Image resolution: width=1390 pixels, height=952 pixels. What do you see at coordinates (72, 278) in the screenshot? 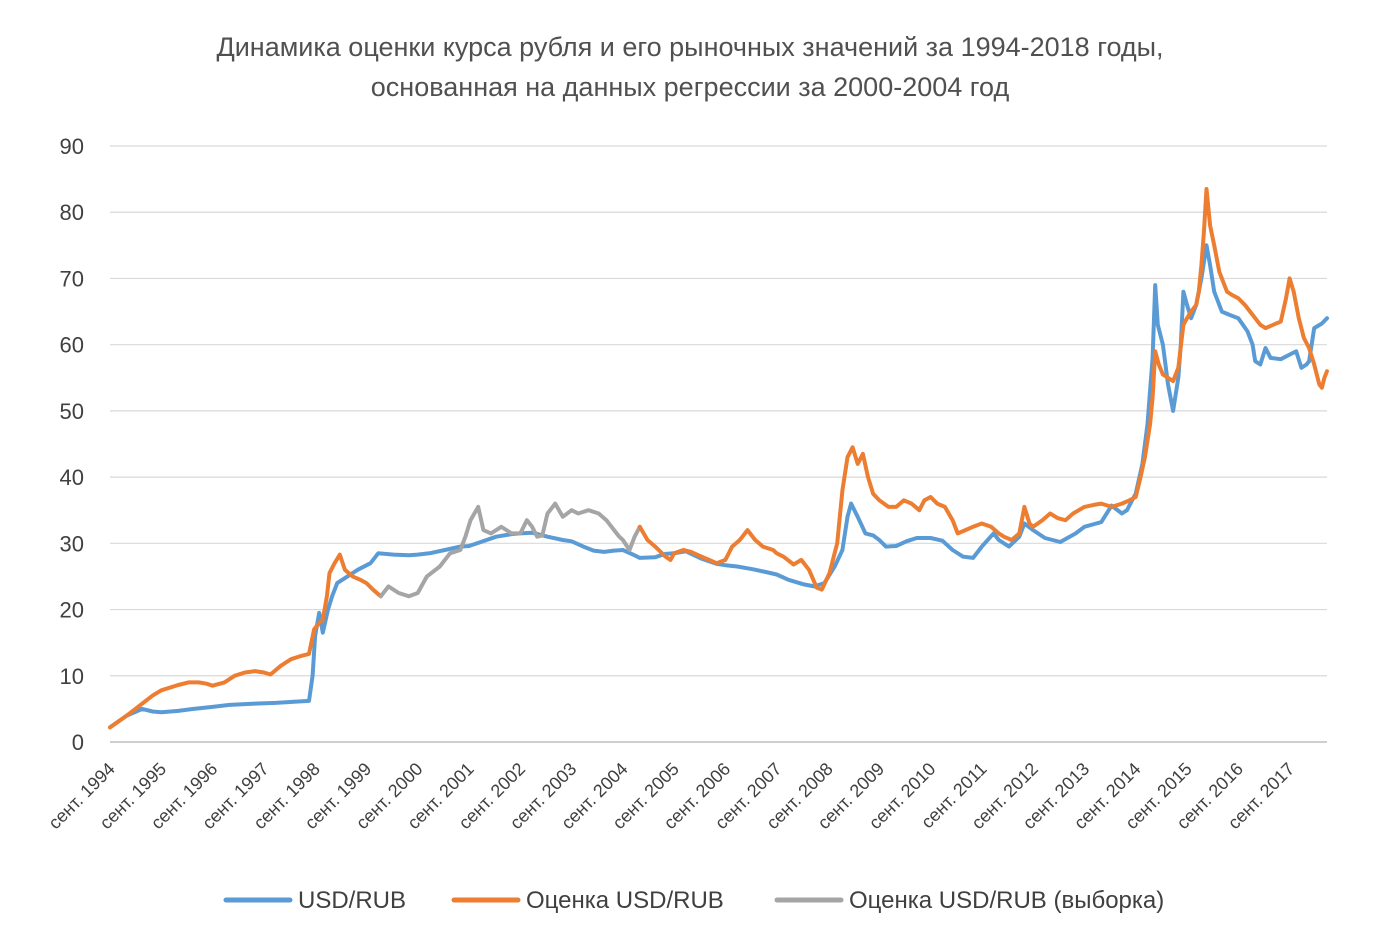
I see `y-tick-label: 70` at bounding box center [72, 278].